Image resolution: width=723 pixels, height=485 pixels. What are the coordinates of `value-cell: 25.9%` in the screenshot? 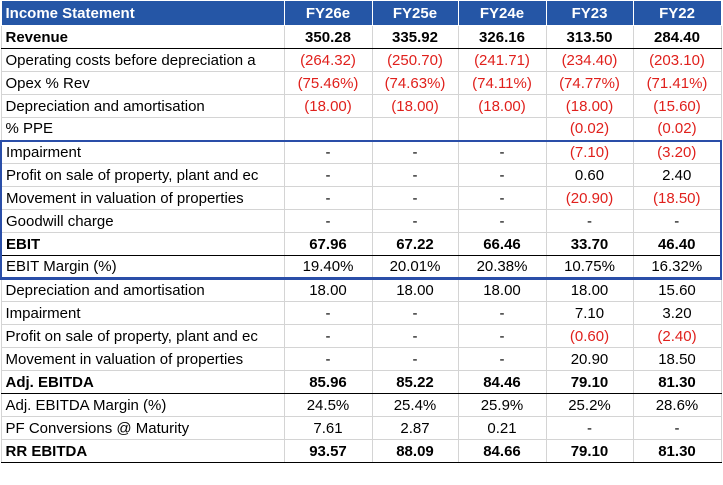 It's located at (502, 405).